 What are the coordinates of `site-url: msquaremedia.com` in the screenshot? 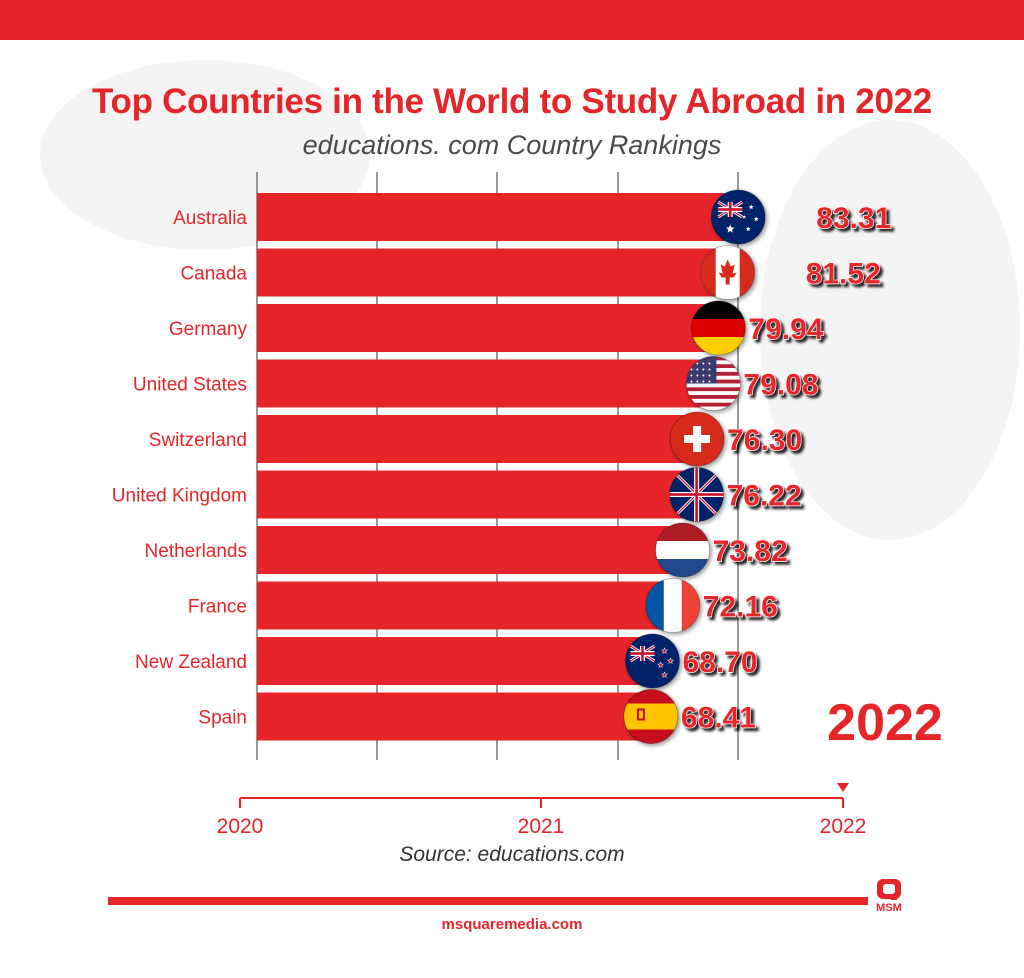 It's located at (512, 924).